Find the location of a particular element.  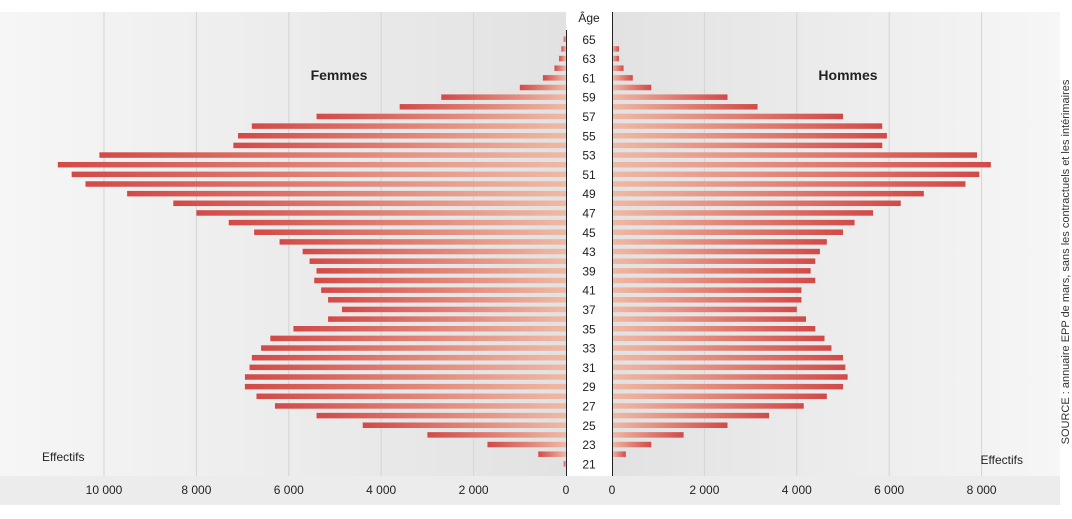

age-tick-label: 59 is located at coordinates (589, 98).